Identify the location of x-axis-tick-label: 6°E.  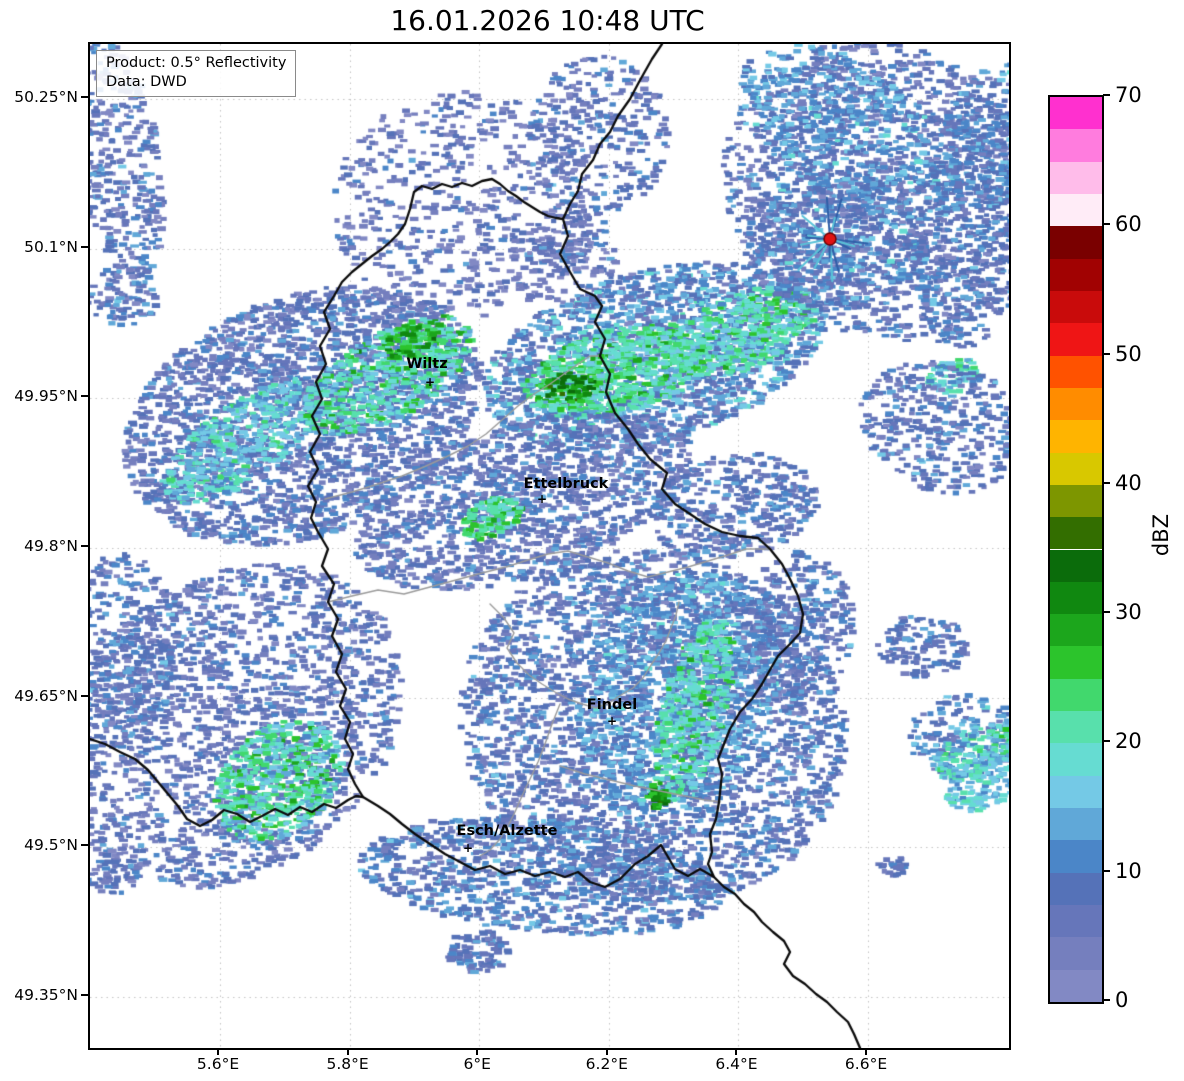
(477, 1064).